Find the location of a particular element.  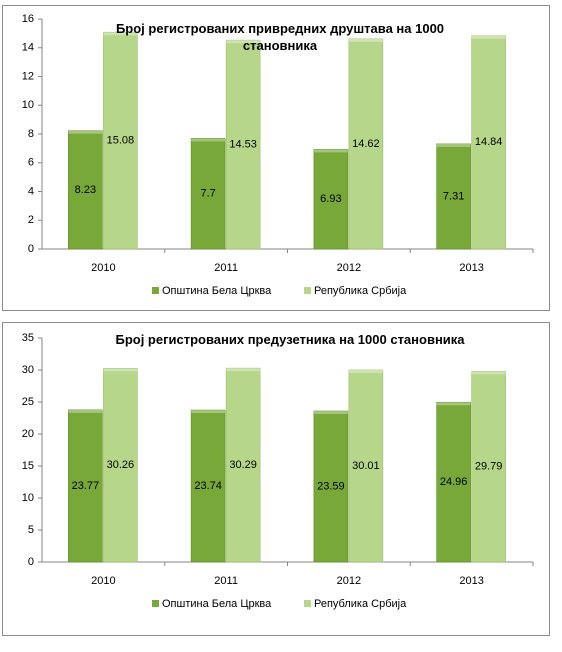

data-label: 14.62 is located at coordinates (366, 144).